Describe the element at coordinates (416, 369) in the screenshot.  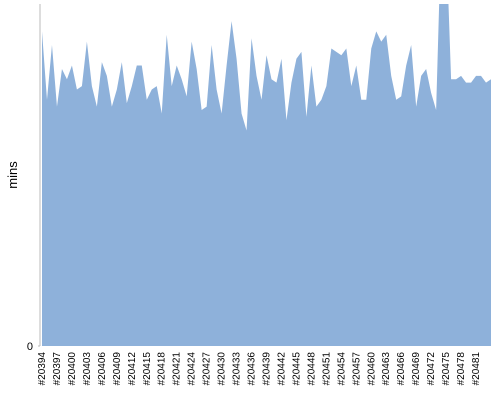
I see `x-tick-label: #20469` at that location.